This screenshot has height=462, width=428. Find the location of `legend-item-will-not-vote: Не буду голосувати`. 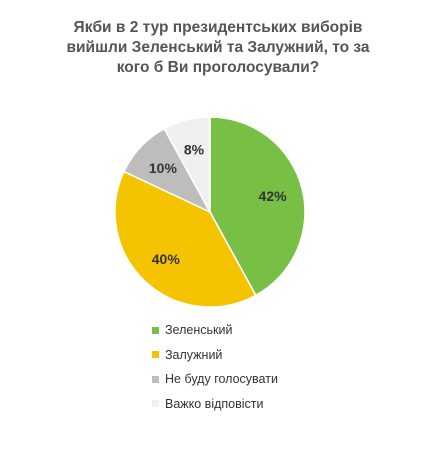

legend-item-will-not-vote: Не буду голосувати is located at coordinates (215, 379).